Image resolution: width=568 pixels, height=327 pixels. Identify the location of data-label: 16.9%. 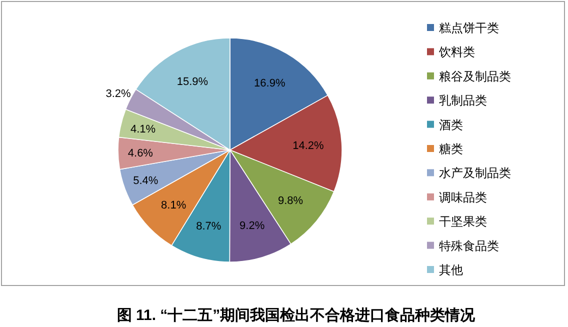
(270, 83).